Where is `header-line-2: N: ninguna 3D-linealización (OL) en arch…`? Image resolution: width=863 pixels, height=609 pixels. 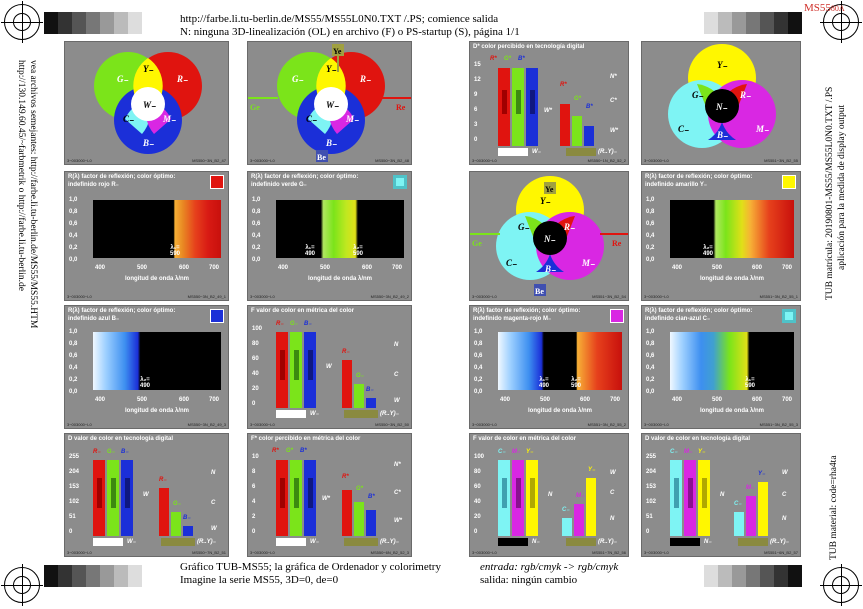 header-line-2: N: ninguna 3D-linealización (OL) en arch… is located at coordinates (350, 32).